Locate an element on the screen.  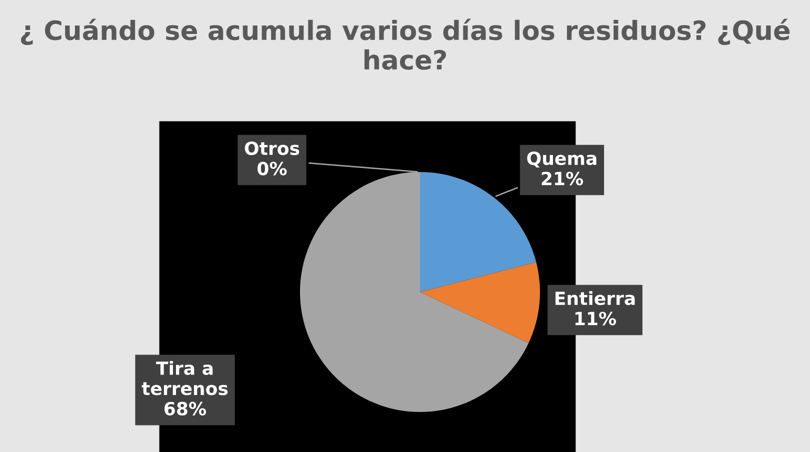
data-label: 68% is located at coordinates (185, 409).